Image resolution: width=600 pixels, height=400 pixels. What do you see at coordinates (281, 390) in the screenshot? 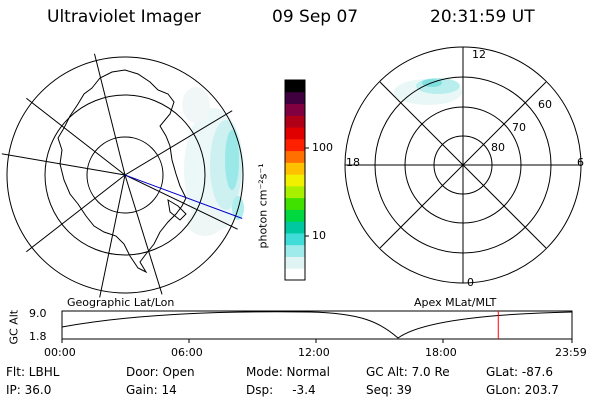
I see `dsp-status: Dsp: -3.4` at bounding box center [281, 390].